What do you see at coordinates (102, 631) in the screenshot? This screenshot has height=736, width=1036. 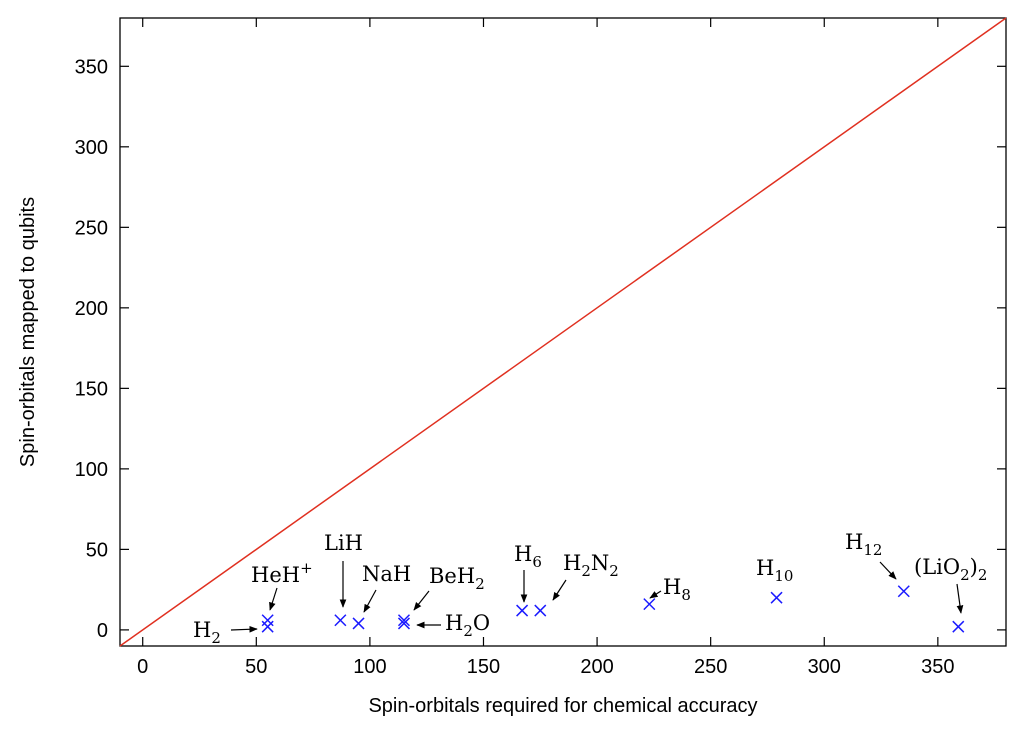 I see `y-tick-label: 0` at bounding box center [102, 631].